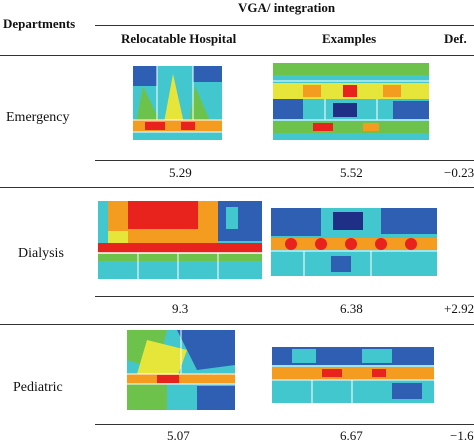 The image size is (474, 445). Describe the element at coordinates (38, 387) in the screenshot. I see `department-label-pediatric: Pediatric` at that location.